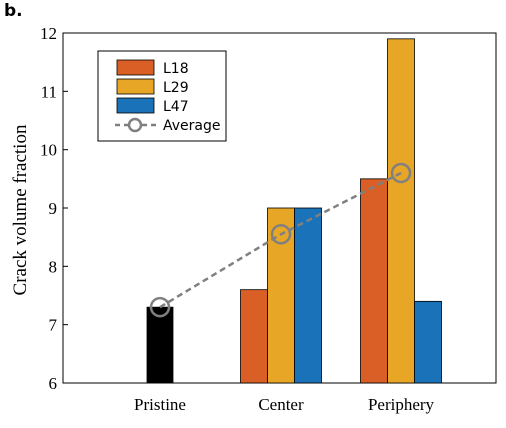 The image size is (506, 428). Describe the element at coordinates (428, 342) in the screenshot. I see `bar-l47-periphery` at that location.